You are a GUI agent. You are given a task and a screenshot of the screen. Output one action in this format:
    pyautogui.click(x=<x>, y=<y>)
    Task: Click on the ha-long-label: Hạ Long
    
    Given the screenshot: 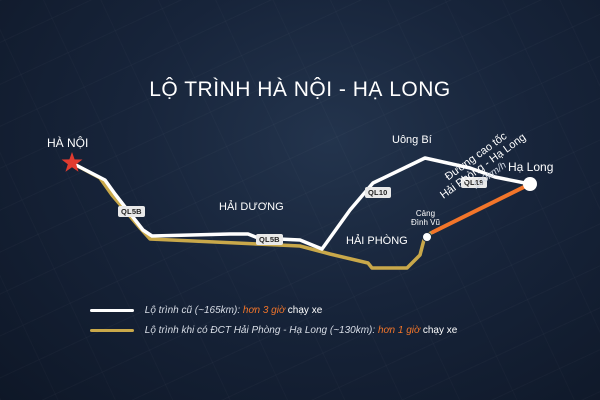 What is the action you would take?
    pyautogui.click(x=531, y=167)
    